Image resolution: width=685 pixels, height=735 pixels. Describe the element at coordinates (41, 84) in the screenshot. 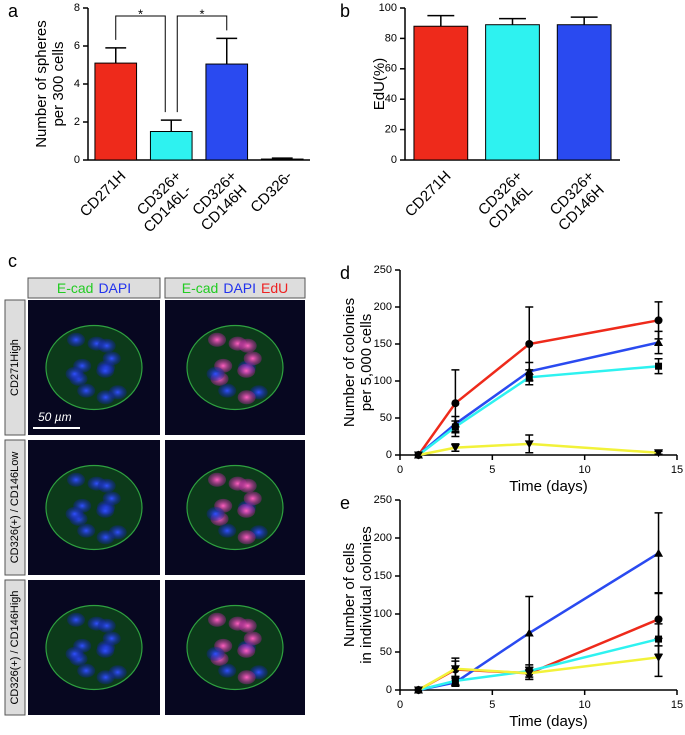

I see `y-axis-label: Number of spheres` at that location.